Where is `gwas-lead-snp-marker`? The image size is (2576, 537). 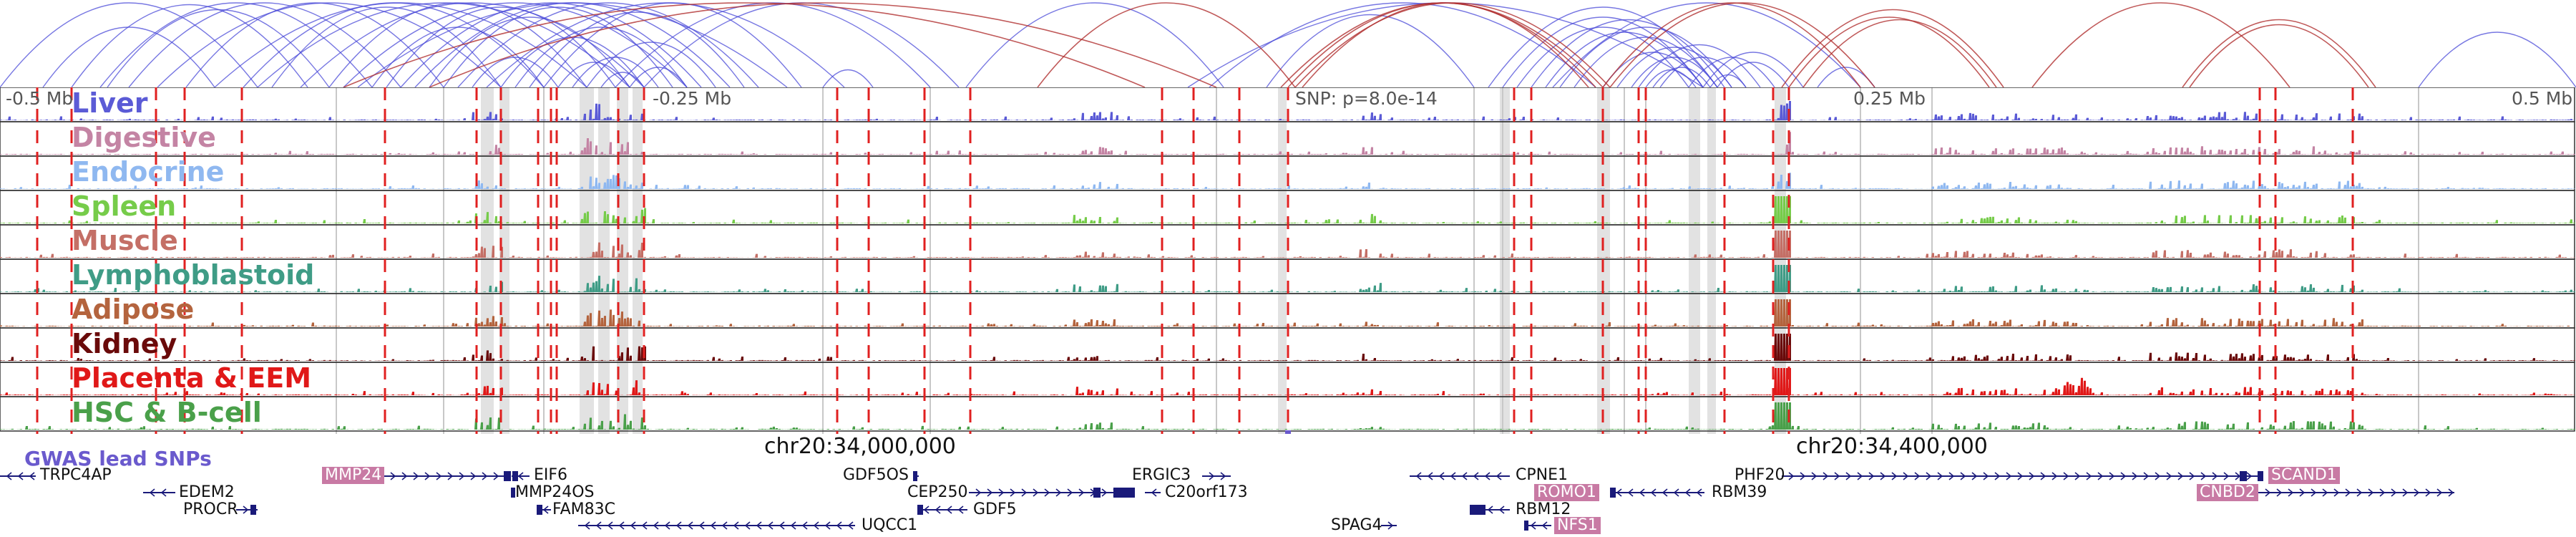 gwas-lead-snp-marker is located at coordinates (1288, 432).